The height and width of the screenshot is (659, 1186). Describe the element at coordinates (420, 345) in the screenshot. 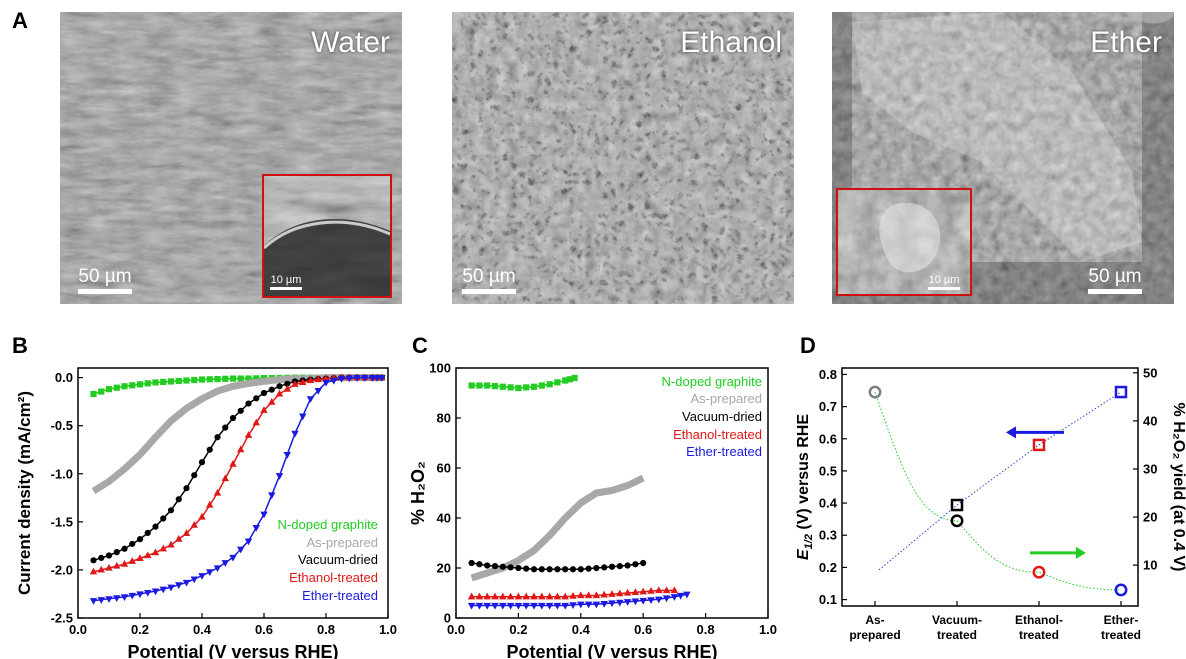

I see `panel-label-c: C` at that location.